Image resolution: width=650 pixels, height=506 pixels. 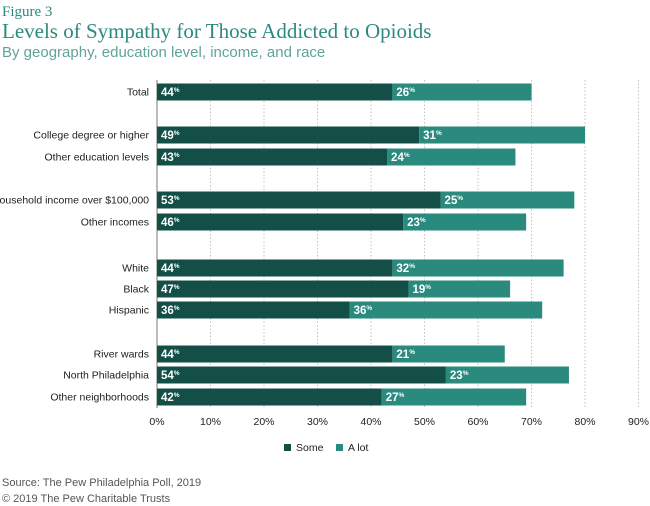 What do you see at coordinates (310, 448) in the screenshot?
I see `legend-label-some: Some` at bounding box center [310, 448].